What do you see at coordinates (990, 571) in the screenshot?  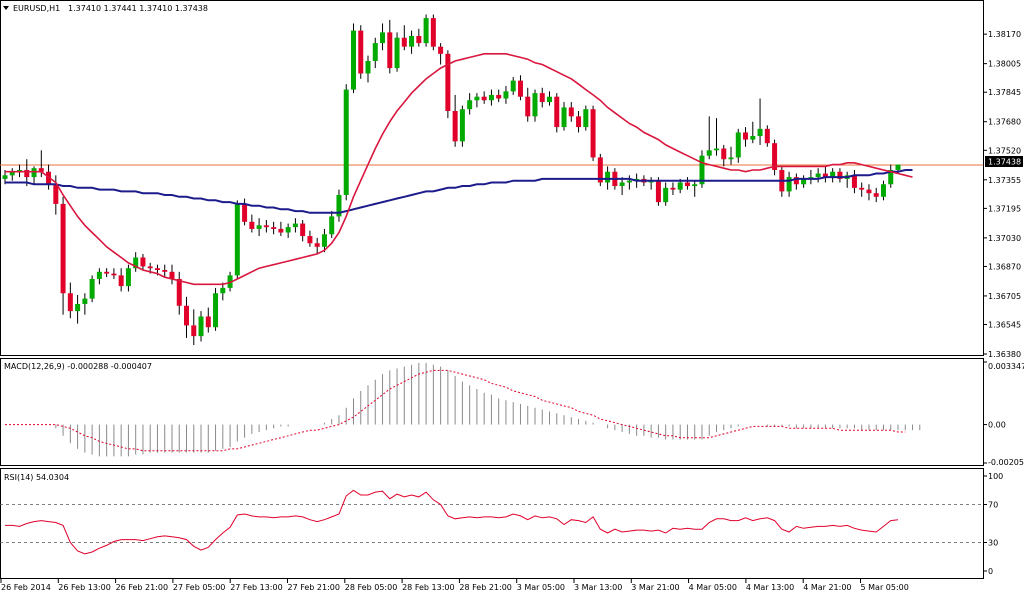 I see `rsi-tick-label: 0` at bounding box center [990, 571].